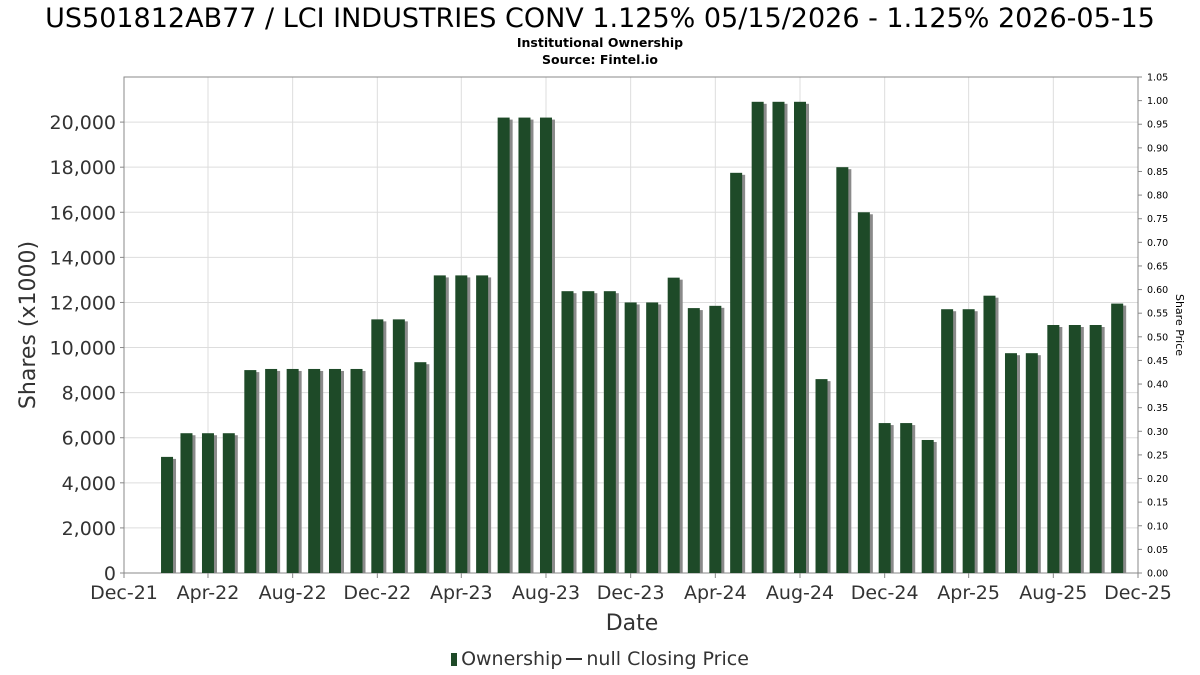  What do you see at coordinates (1157, 219) in the screenshot?
I see `y2-tick-label: 0.75` at bounding box center [1157, 219].